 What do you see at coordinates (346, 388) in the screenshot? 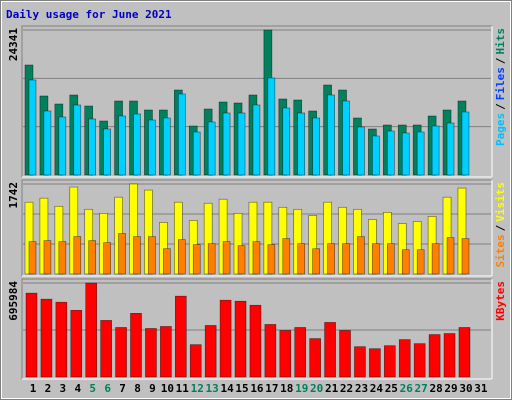
I see `x-tick-label: 22` at bounding box center [346, 388].